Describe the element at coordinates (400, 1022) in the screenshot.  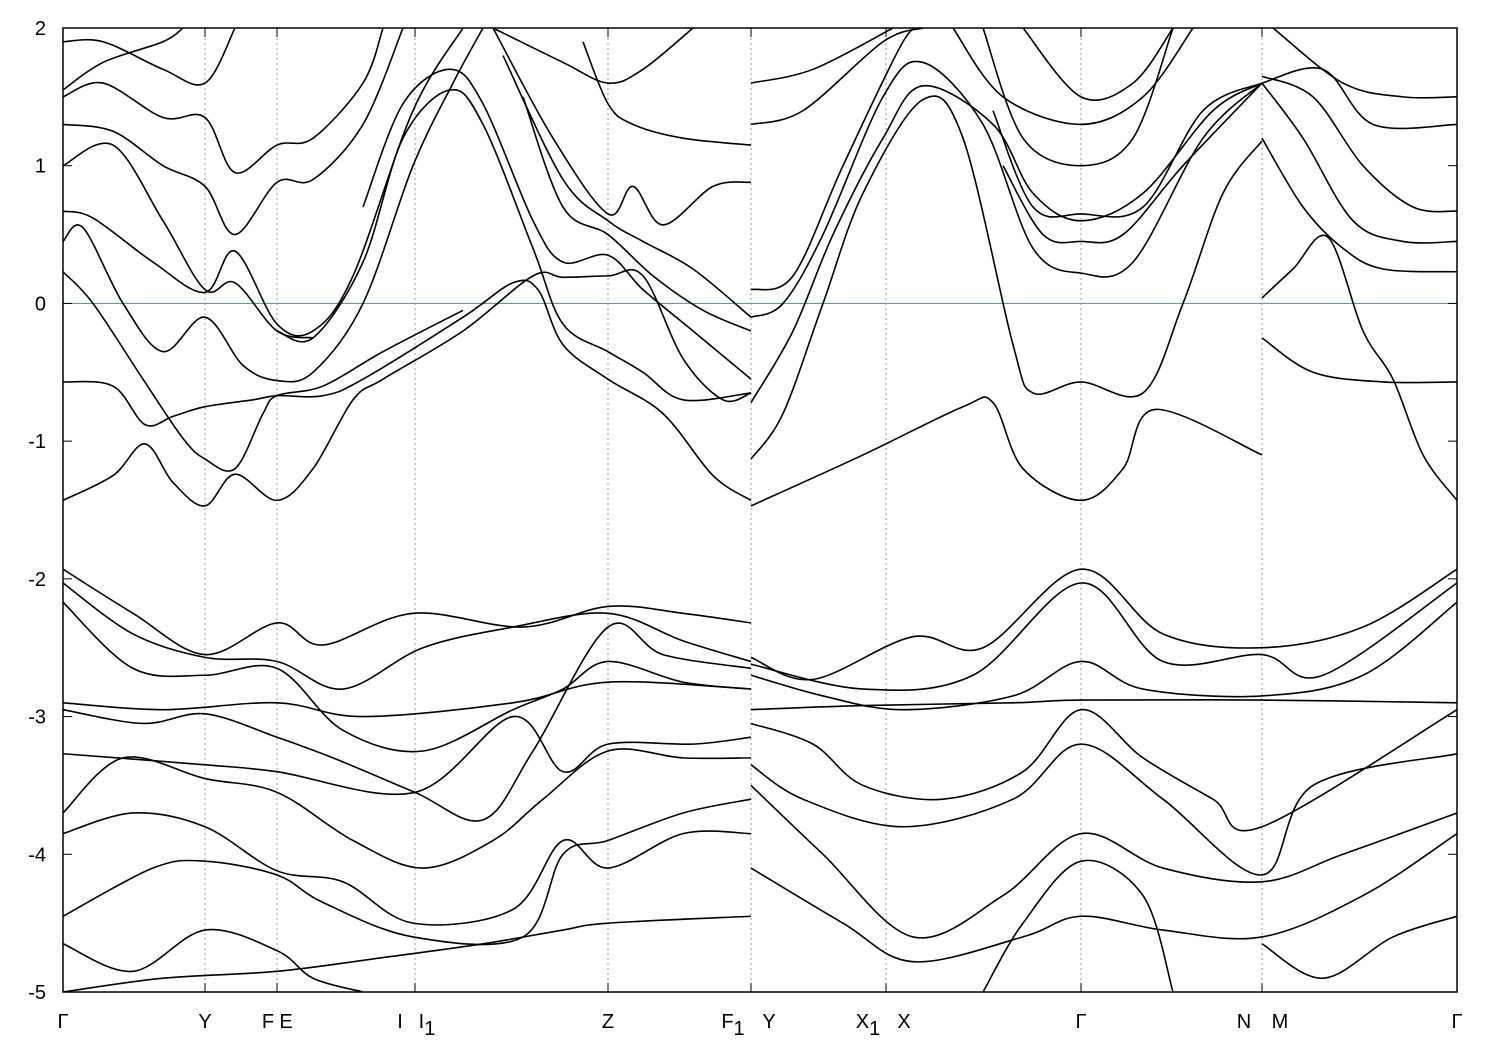
I see `x-tick-label: I` at that location.